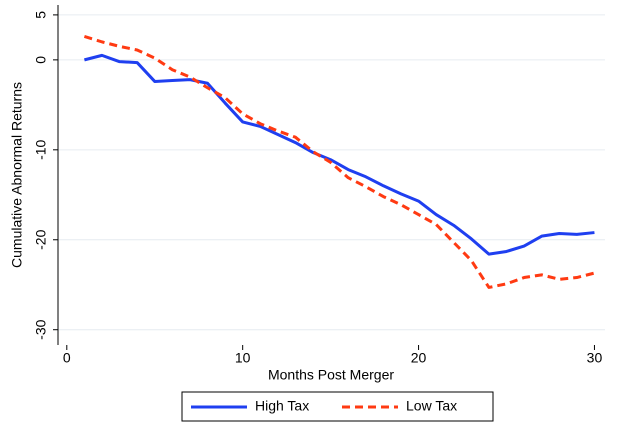  What do you see at coordinates (41, 149) in the screenshot?
I see `y-tick-label: -10` at bounding box center [41, 149].